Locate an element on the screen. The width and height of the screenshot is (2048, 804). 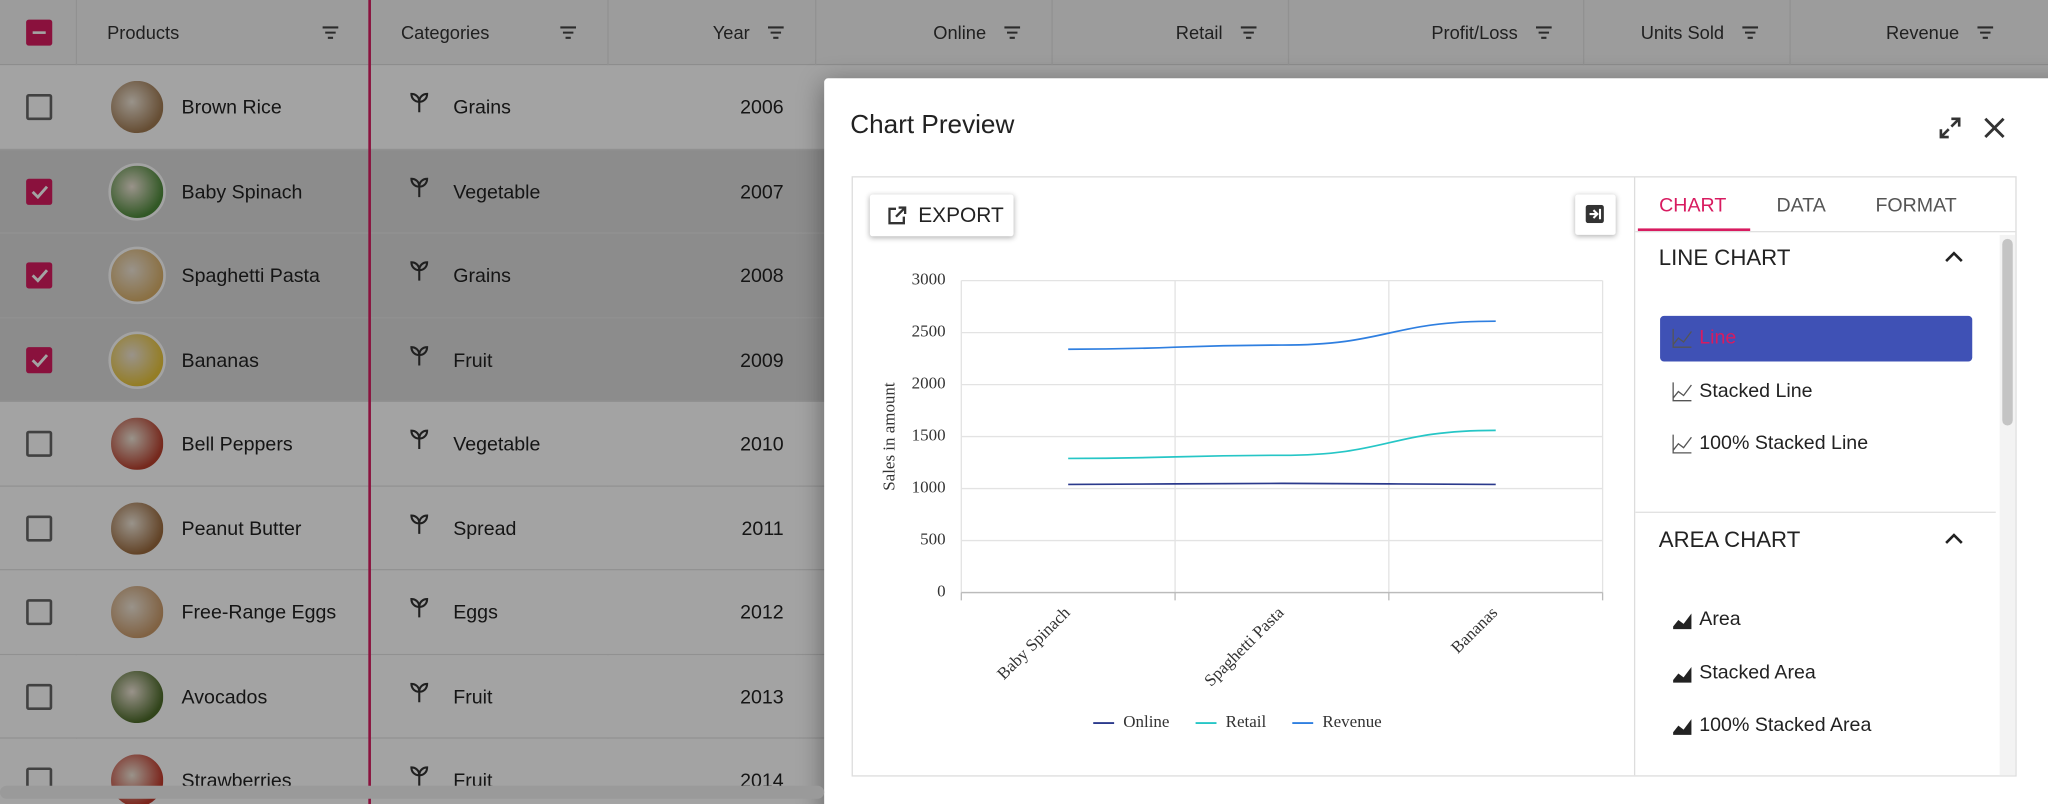
column-header: Retail is located at coordinates (1199, 33).